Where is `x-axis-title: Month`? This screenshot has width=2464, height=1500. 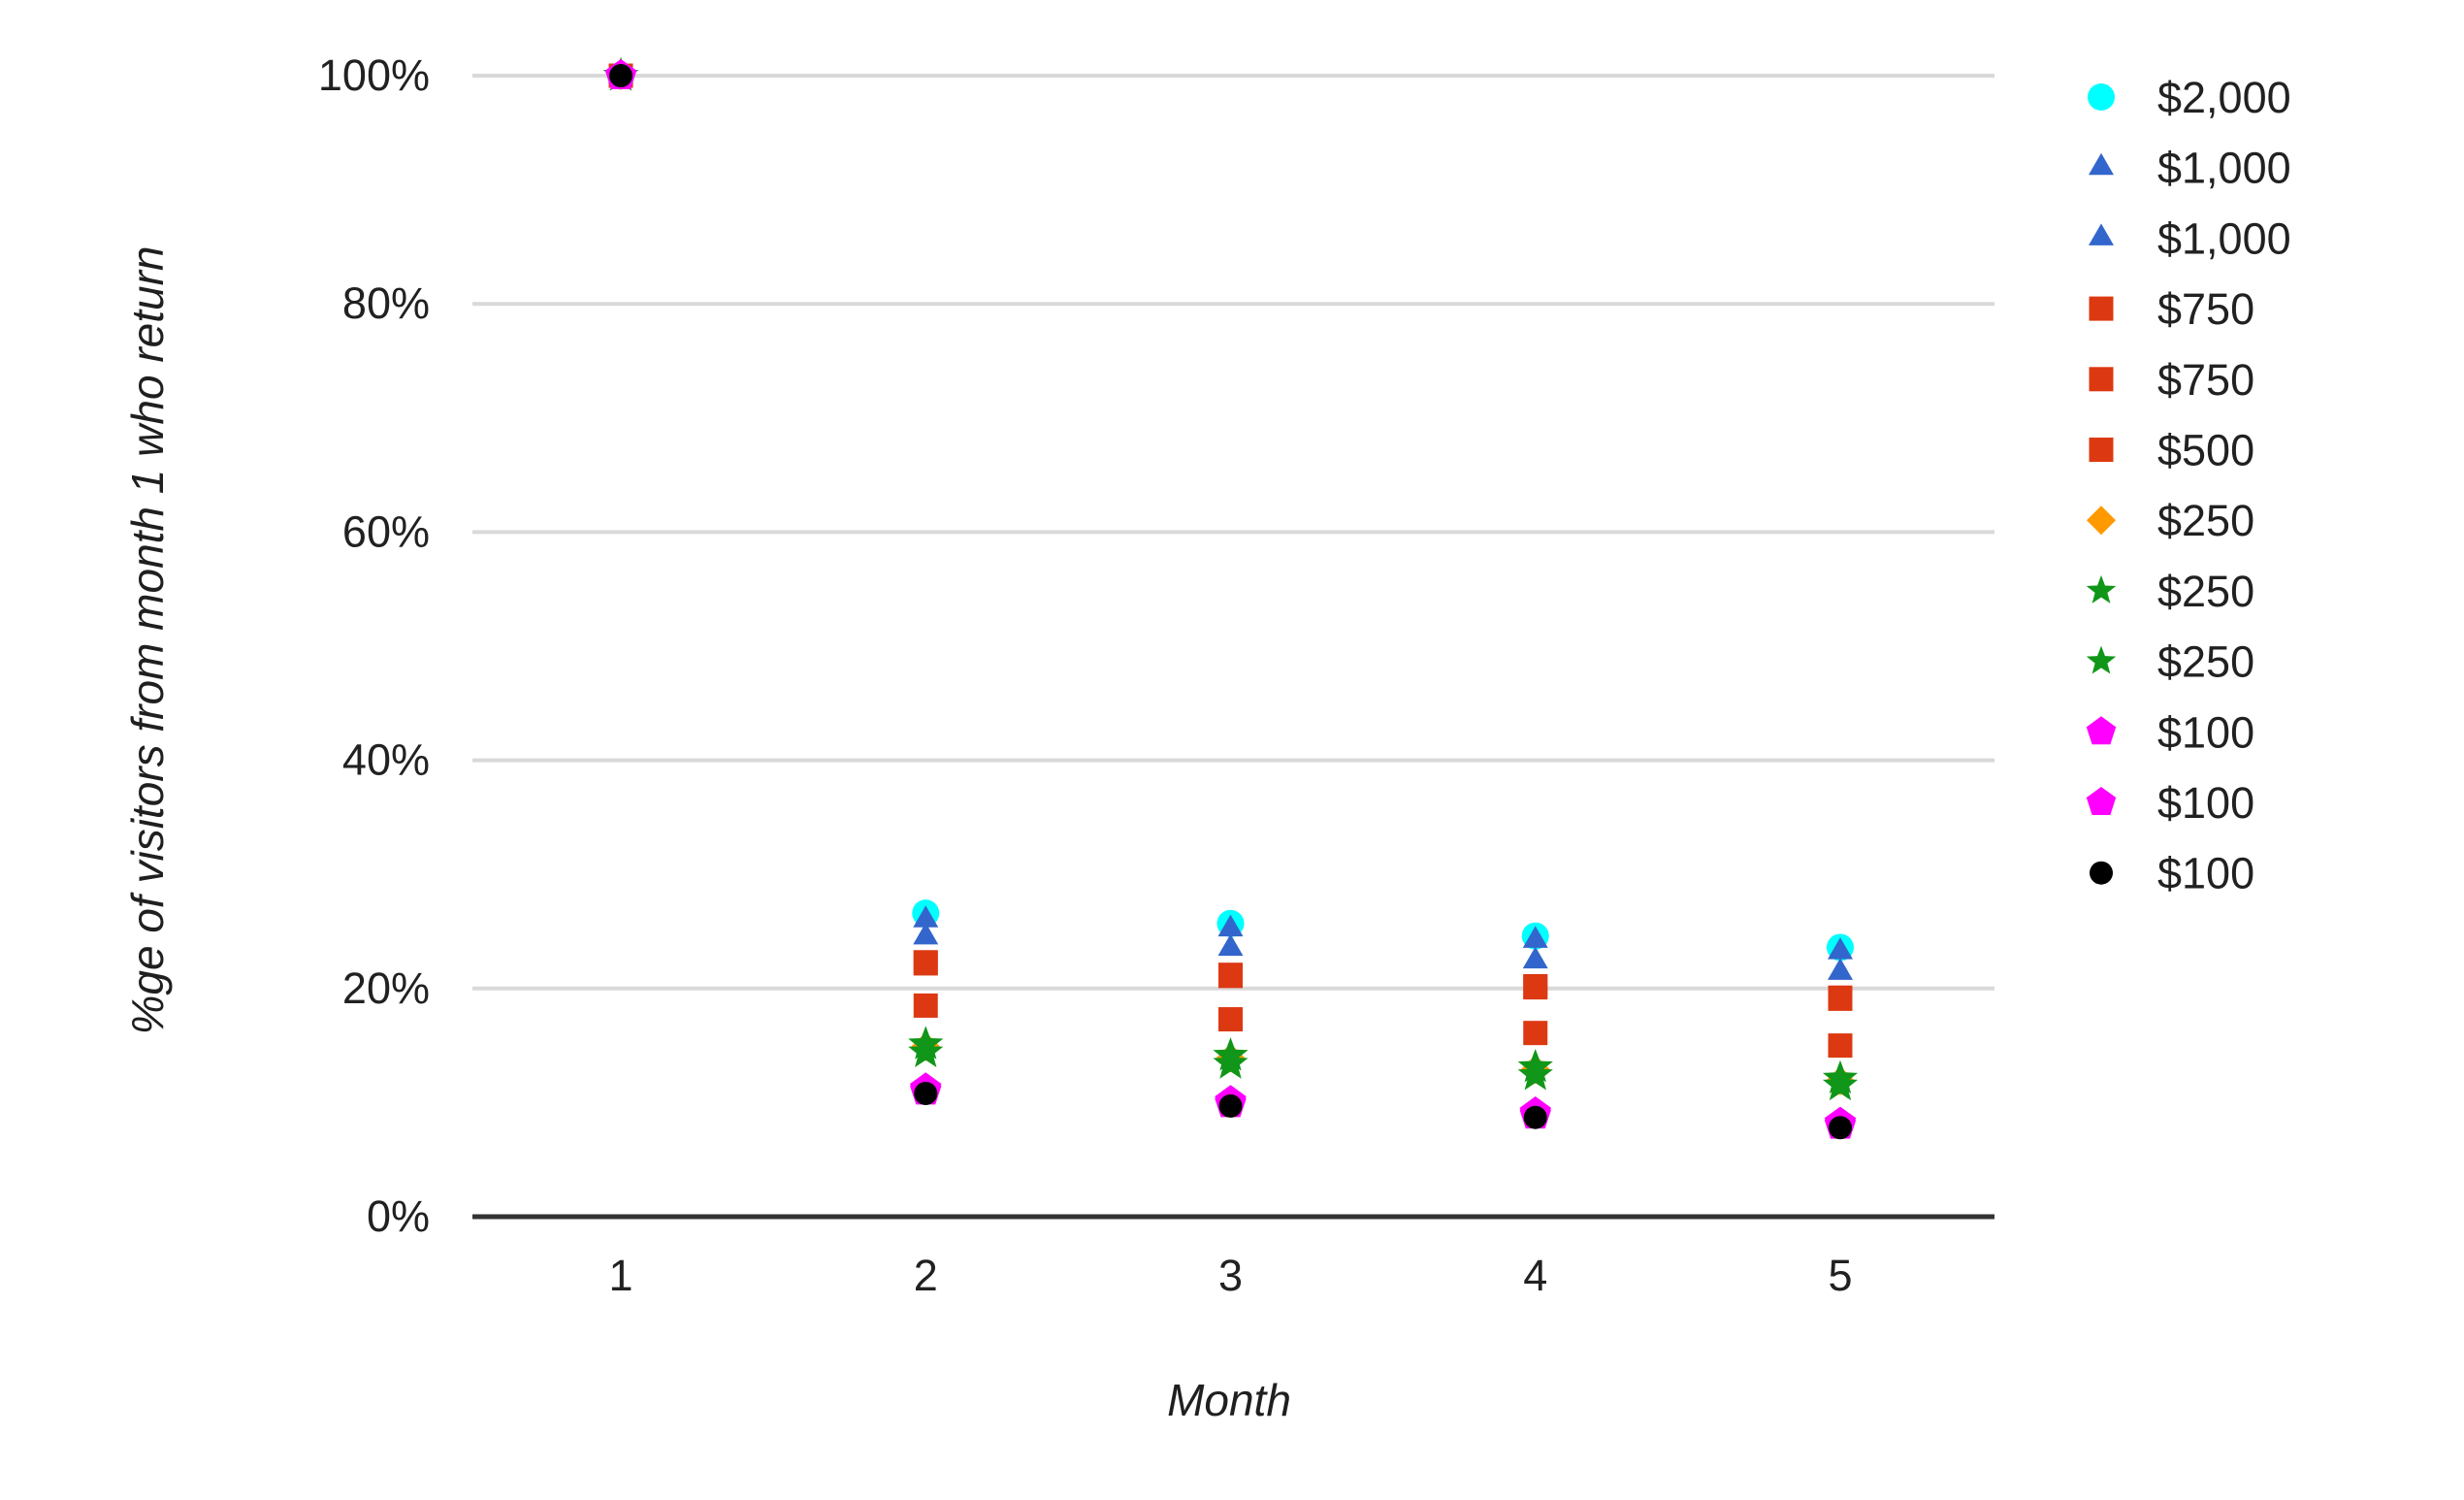 x-axis-title: Month is located at coordinates (1229, 1400).